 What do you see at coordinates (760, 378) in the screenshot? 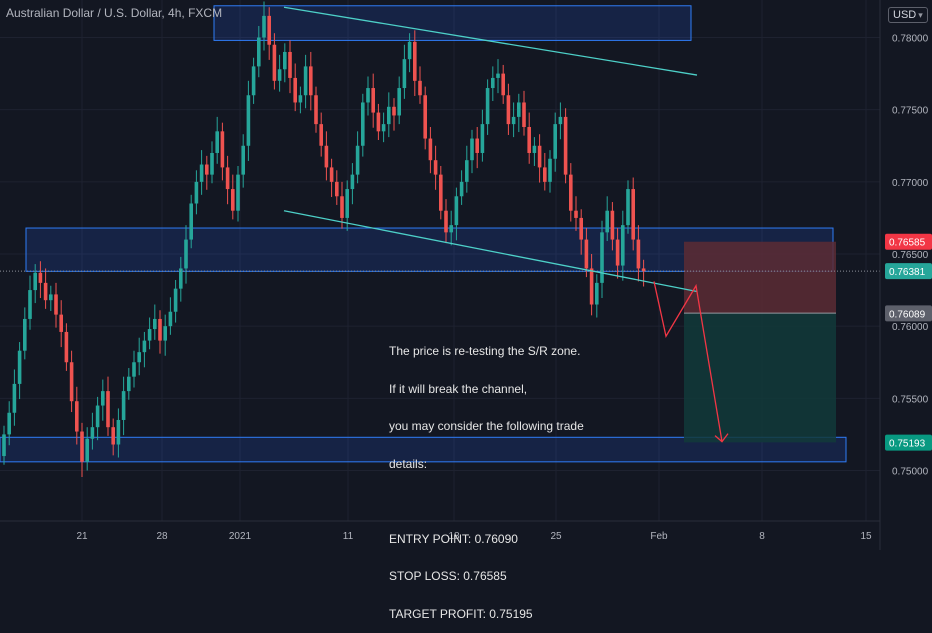
I see `target-zone` at bounding box center [760, 378].